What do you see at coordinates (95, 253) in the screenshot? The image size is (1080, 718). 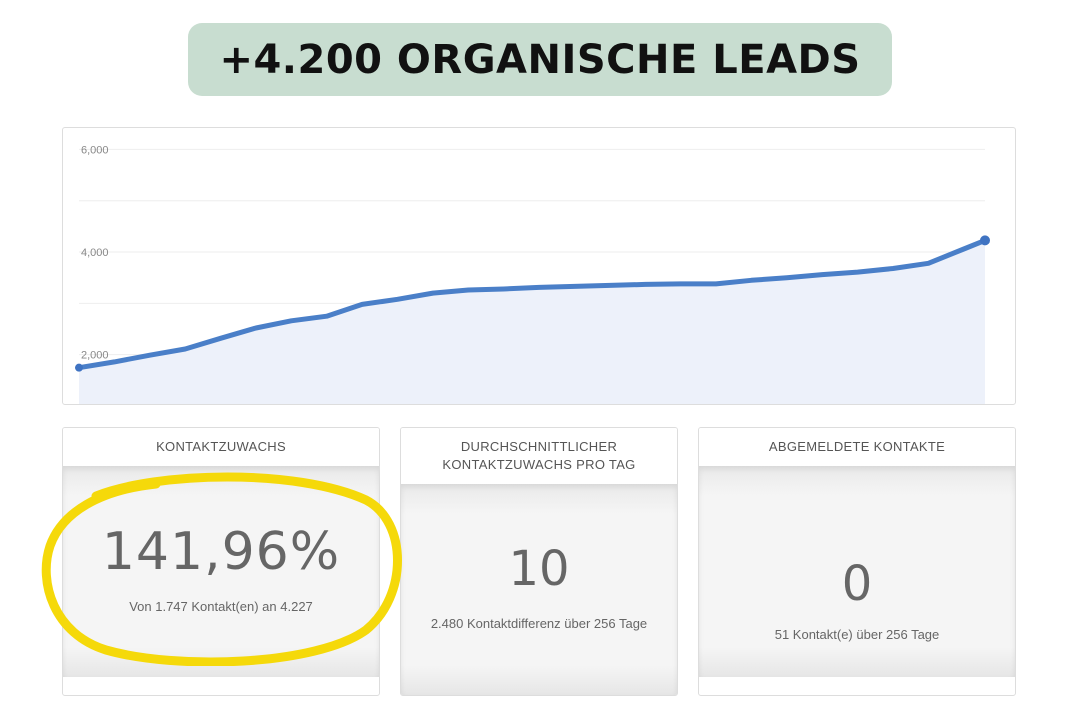 I see `y-tick-label: 4,000` at bounding box center [95, 253].